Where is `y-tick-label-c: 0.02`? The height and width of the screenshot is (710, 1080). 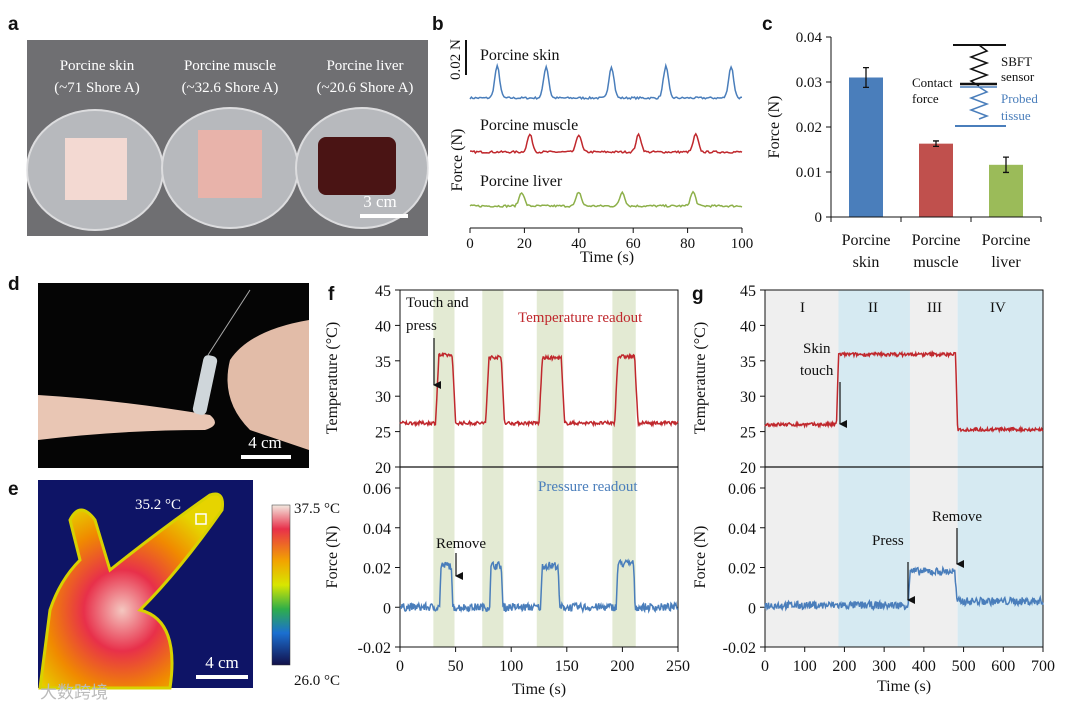 y-tick-label-c: 0.02 is located at coordinates (809, 128).